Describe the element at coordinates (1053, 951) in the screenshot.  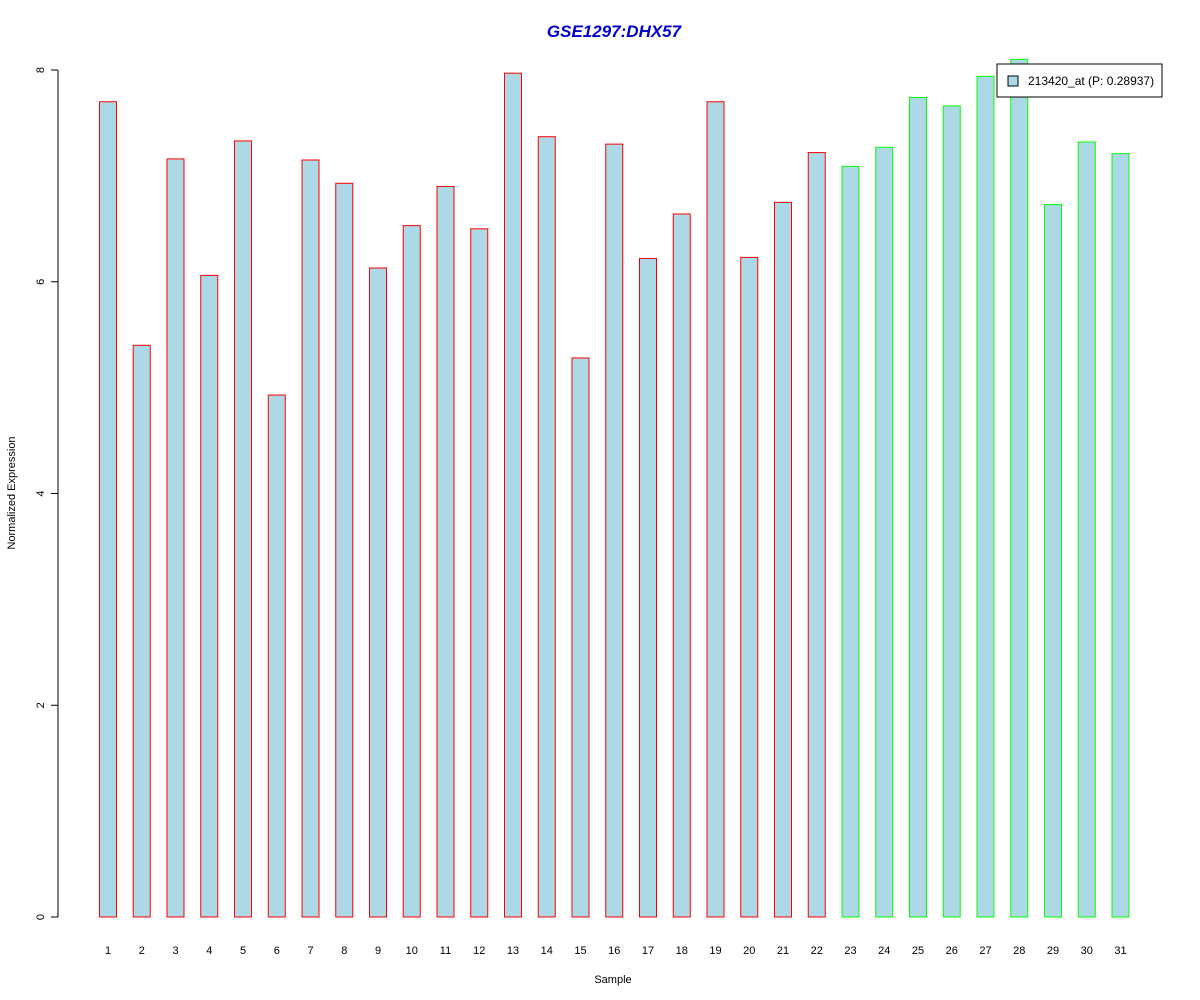
I see `x-tick-label: 29` at that location.